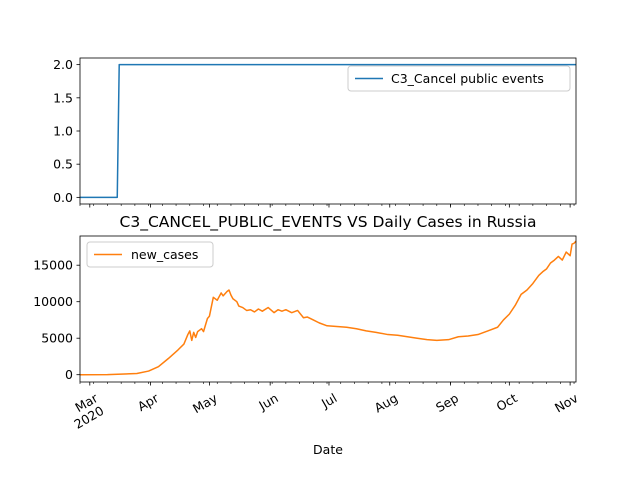 The width and height of the screenshot is (640, 480). I want to click on top-legend: C3_Cancel public events, so click(459, 78).